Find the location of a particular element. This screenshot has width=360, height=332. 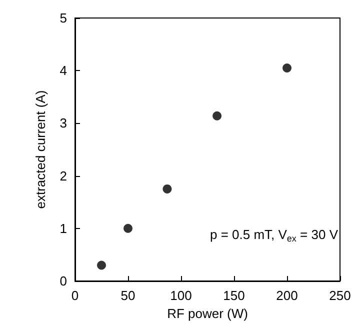

x-tick-label: 100 is located at coordinates (181, 295).